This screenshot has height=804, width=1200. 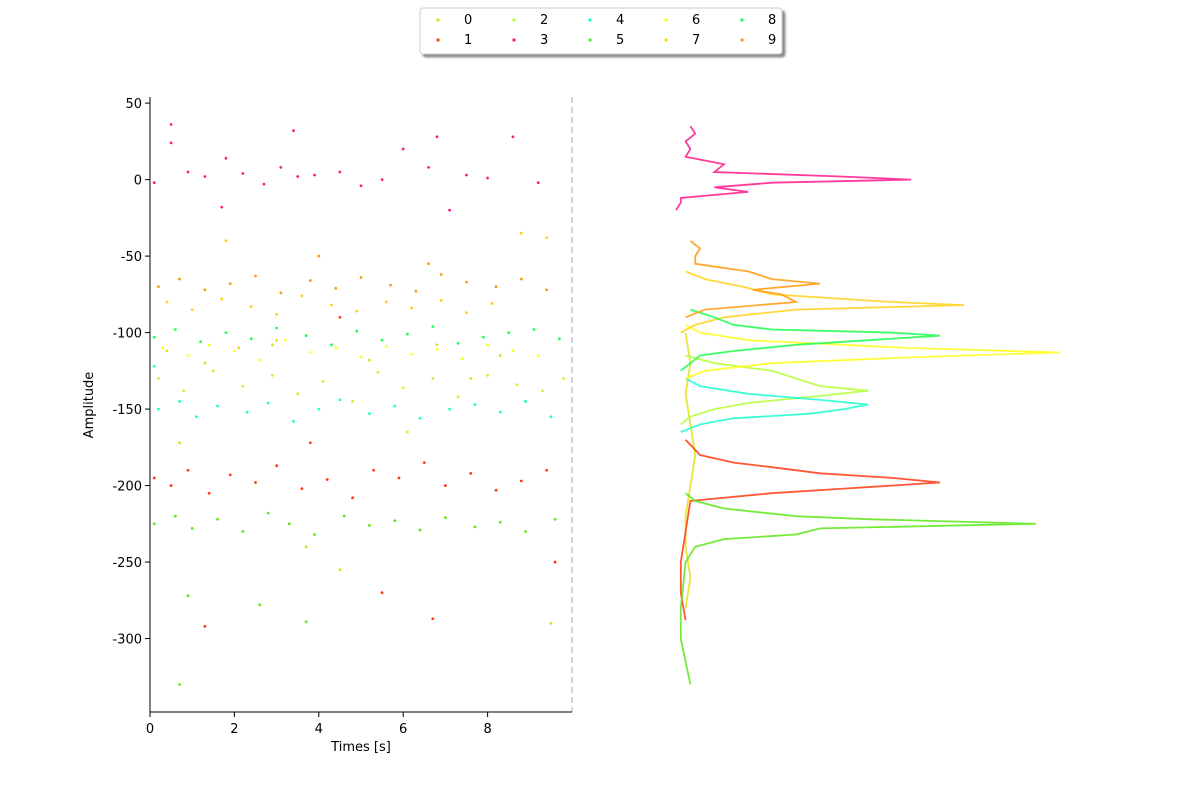 What do you see at coordinates (772, 20) in the screenshot?
I see `legend-label: 8` at bounding box center [772, 20].